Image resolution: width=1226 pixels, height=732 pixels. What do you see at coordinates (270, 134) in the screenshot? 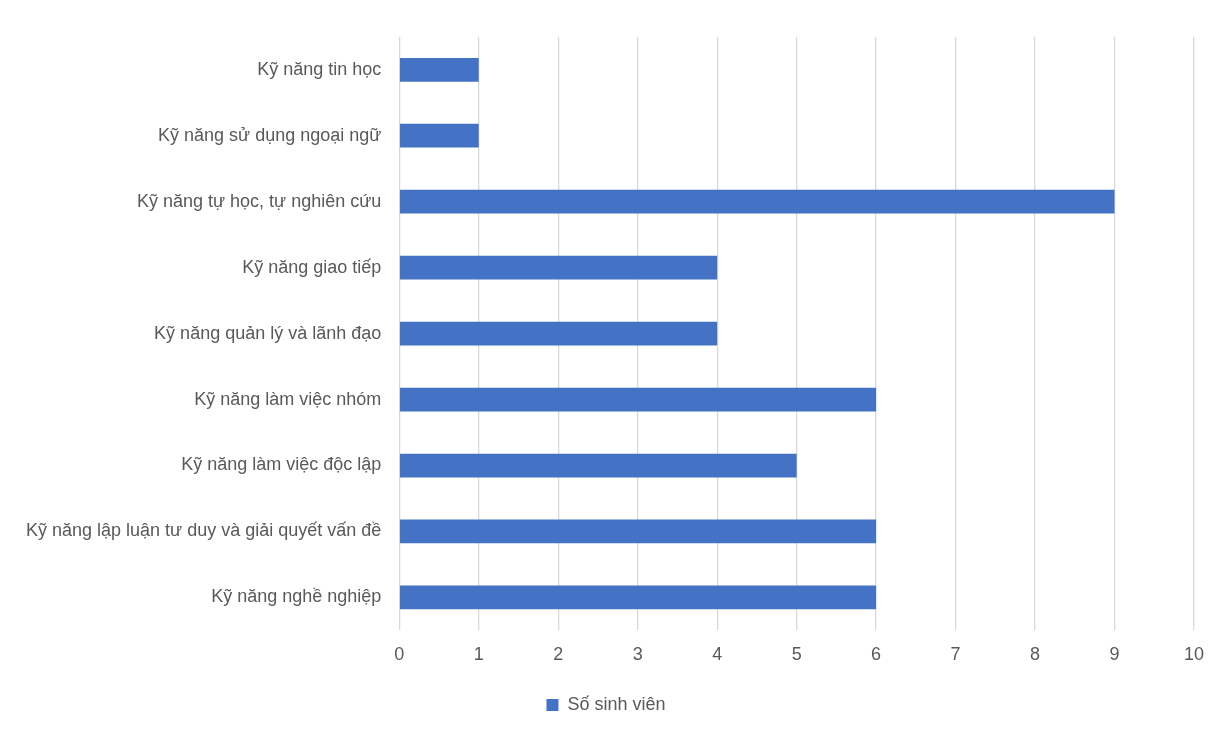
I see `y-tick-label: Kỹ năng sử dụng ngoại ngữ` at bounding box center [270, 134].